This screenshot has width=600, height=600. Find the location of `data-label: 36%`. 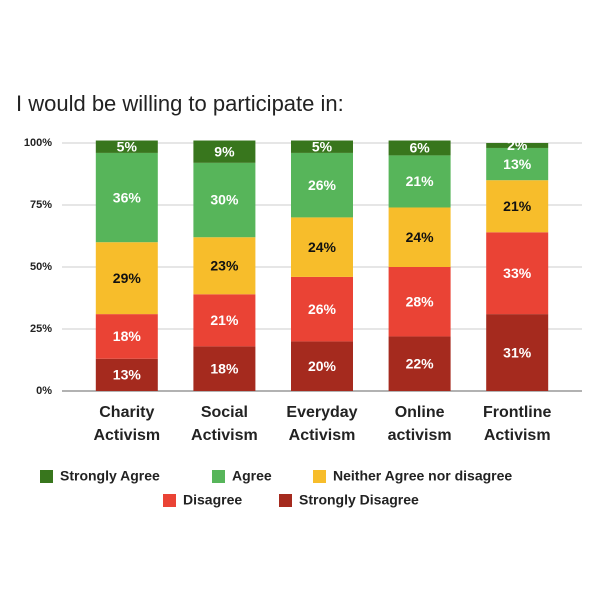

data-label: 36% is located at coordinates (127, 197).